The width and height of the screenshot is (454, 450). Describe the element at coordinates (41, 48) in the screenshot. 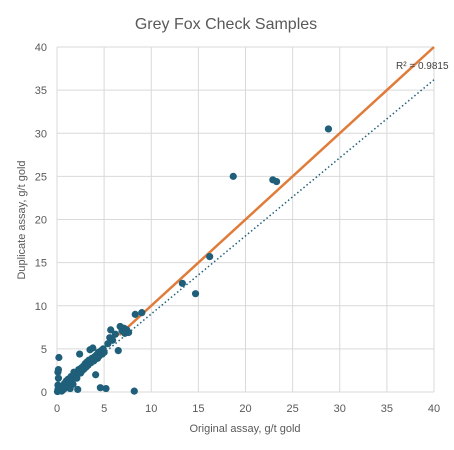

I see `y-tick-label: 40` at that location.